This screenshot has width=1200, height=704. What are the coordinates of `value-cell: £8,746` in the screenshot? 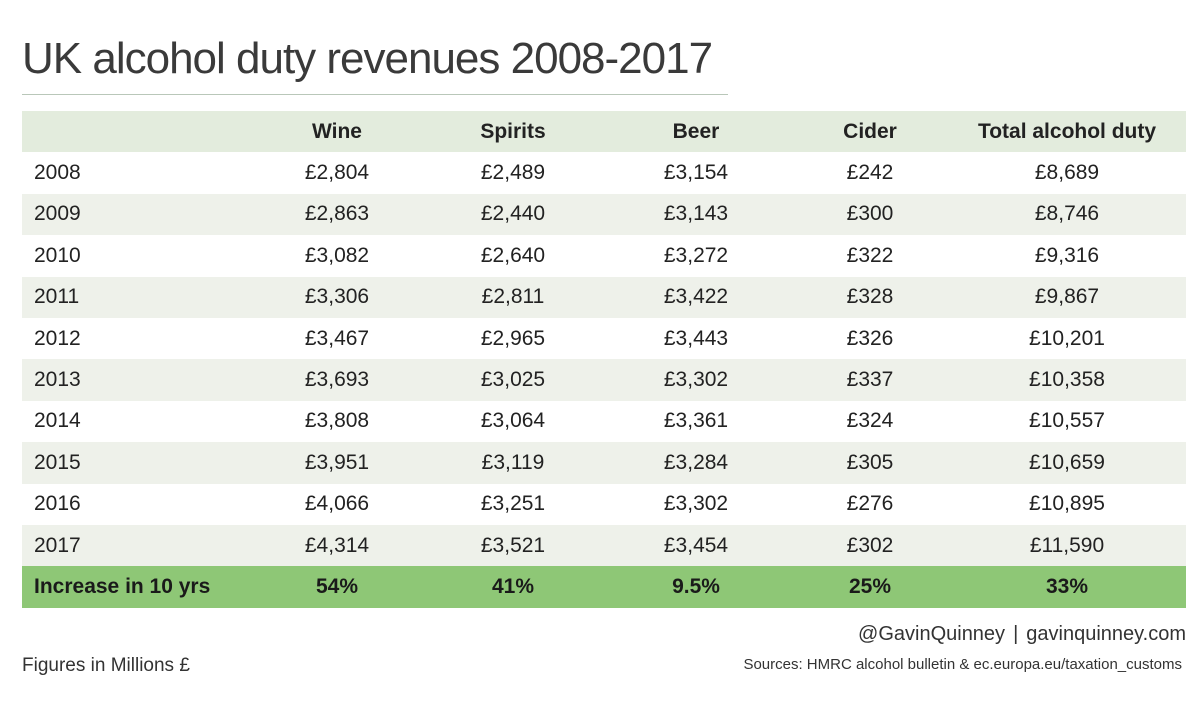 It's located at (1067, 214).